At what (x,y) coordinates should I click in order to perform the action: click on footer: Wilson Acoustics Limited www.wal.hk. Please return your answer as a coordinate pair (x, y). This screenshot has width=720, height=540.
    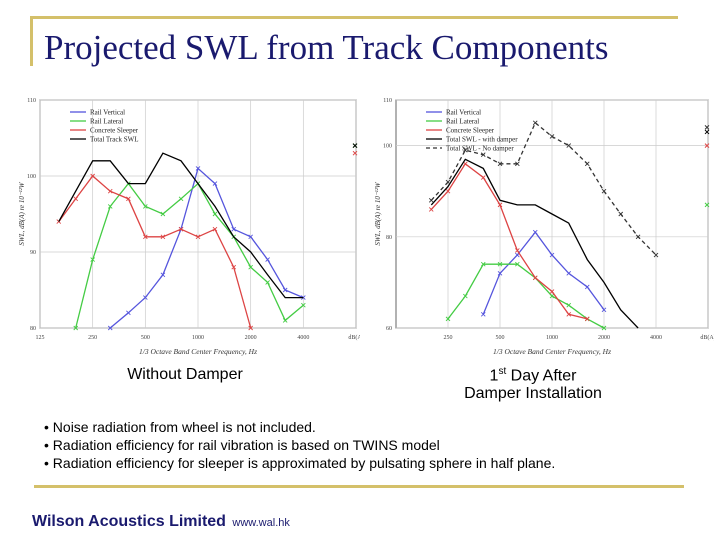
    Looking at the image, I should click on (161, 522).